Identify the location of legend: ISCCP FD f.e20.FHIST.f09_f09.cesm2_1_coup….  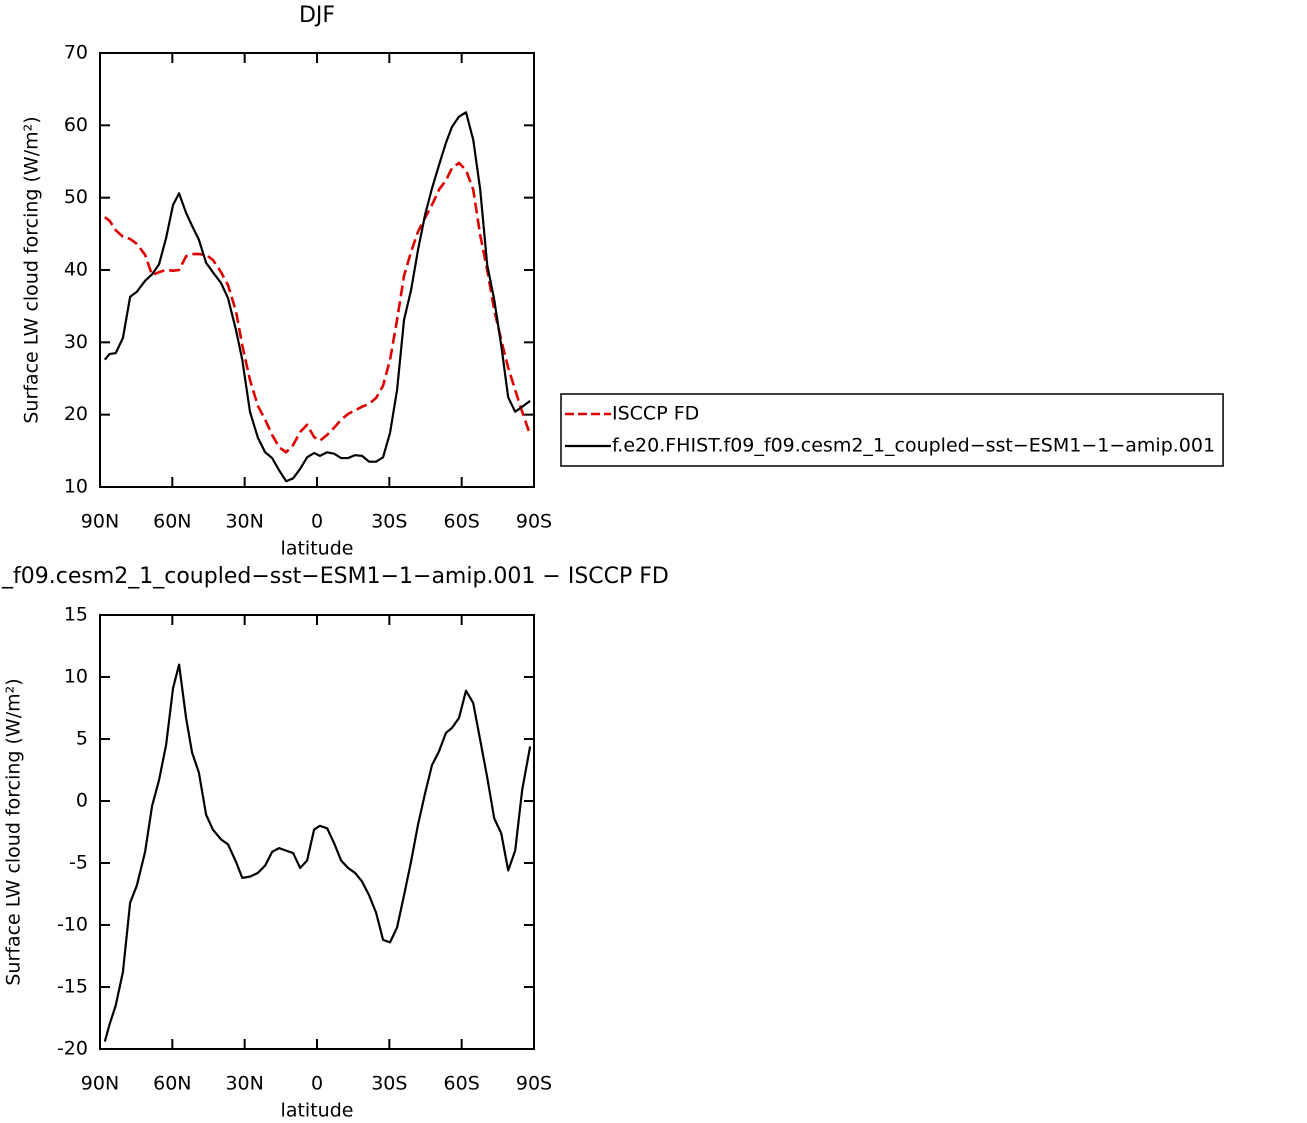
(892, 430).